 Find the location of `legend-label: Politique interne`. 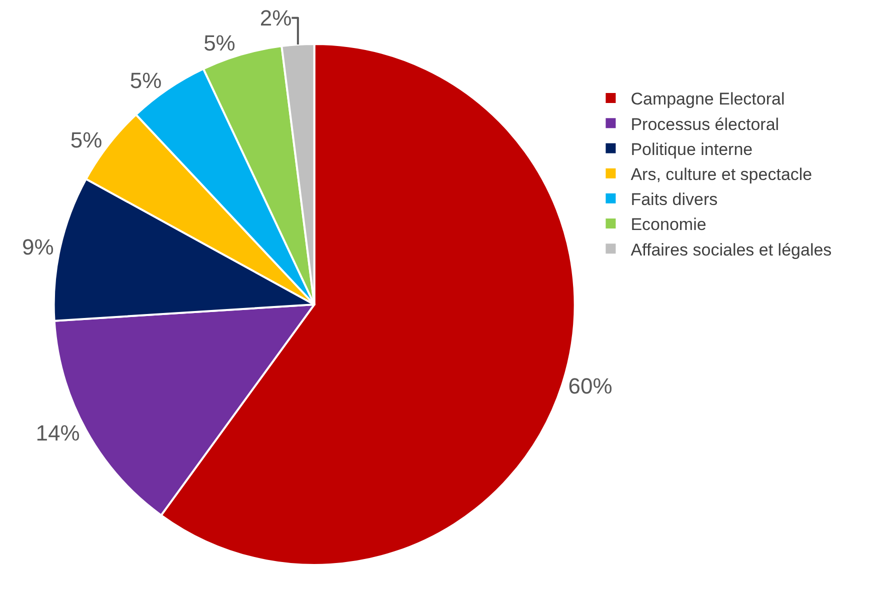

legend-label: Politique interne is located at coordinates (691, 149).